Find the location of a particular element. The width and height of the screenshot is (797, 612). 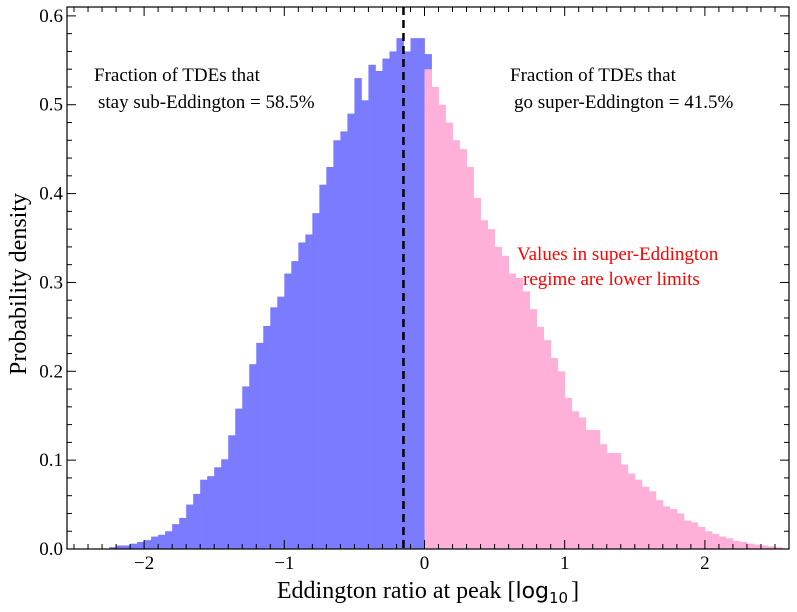

x-axis-title-main: Eddington ratio at peak [ is located at coordinates (396, 591).